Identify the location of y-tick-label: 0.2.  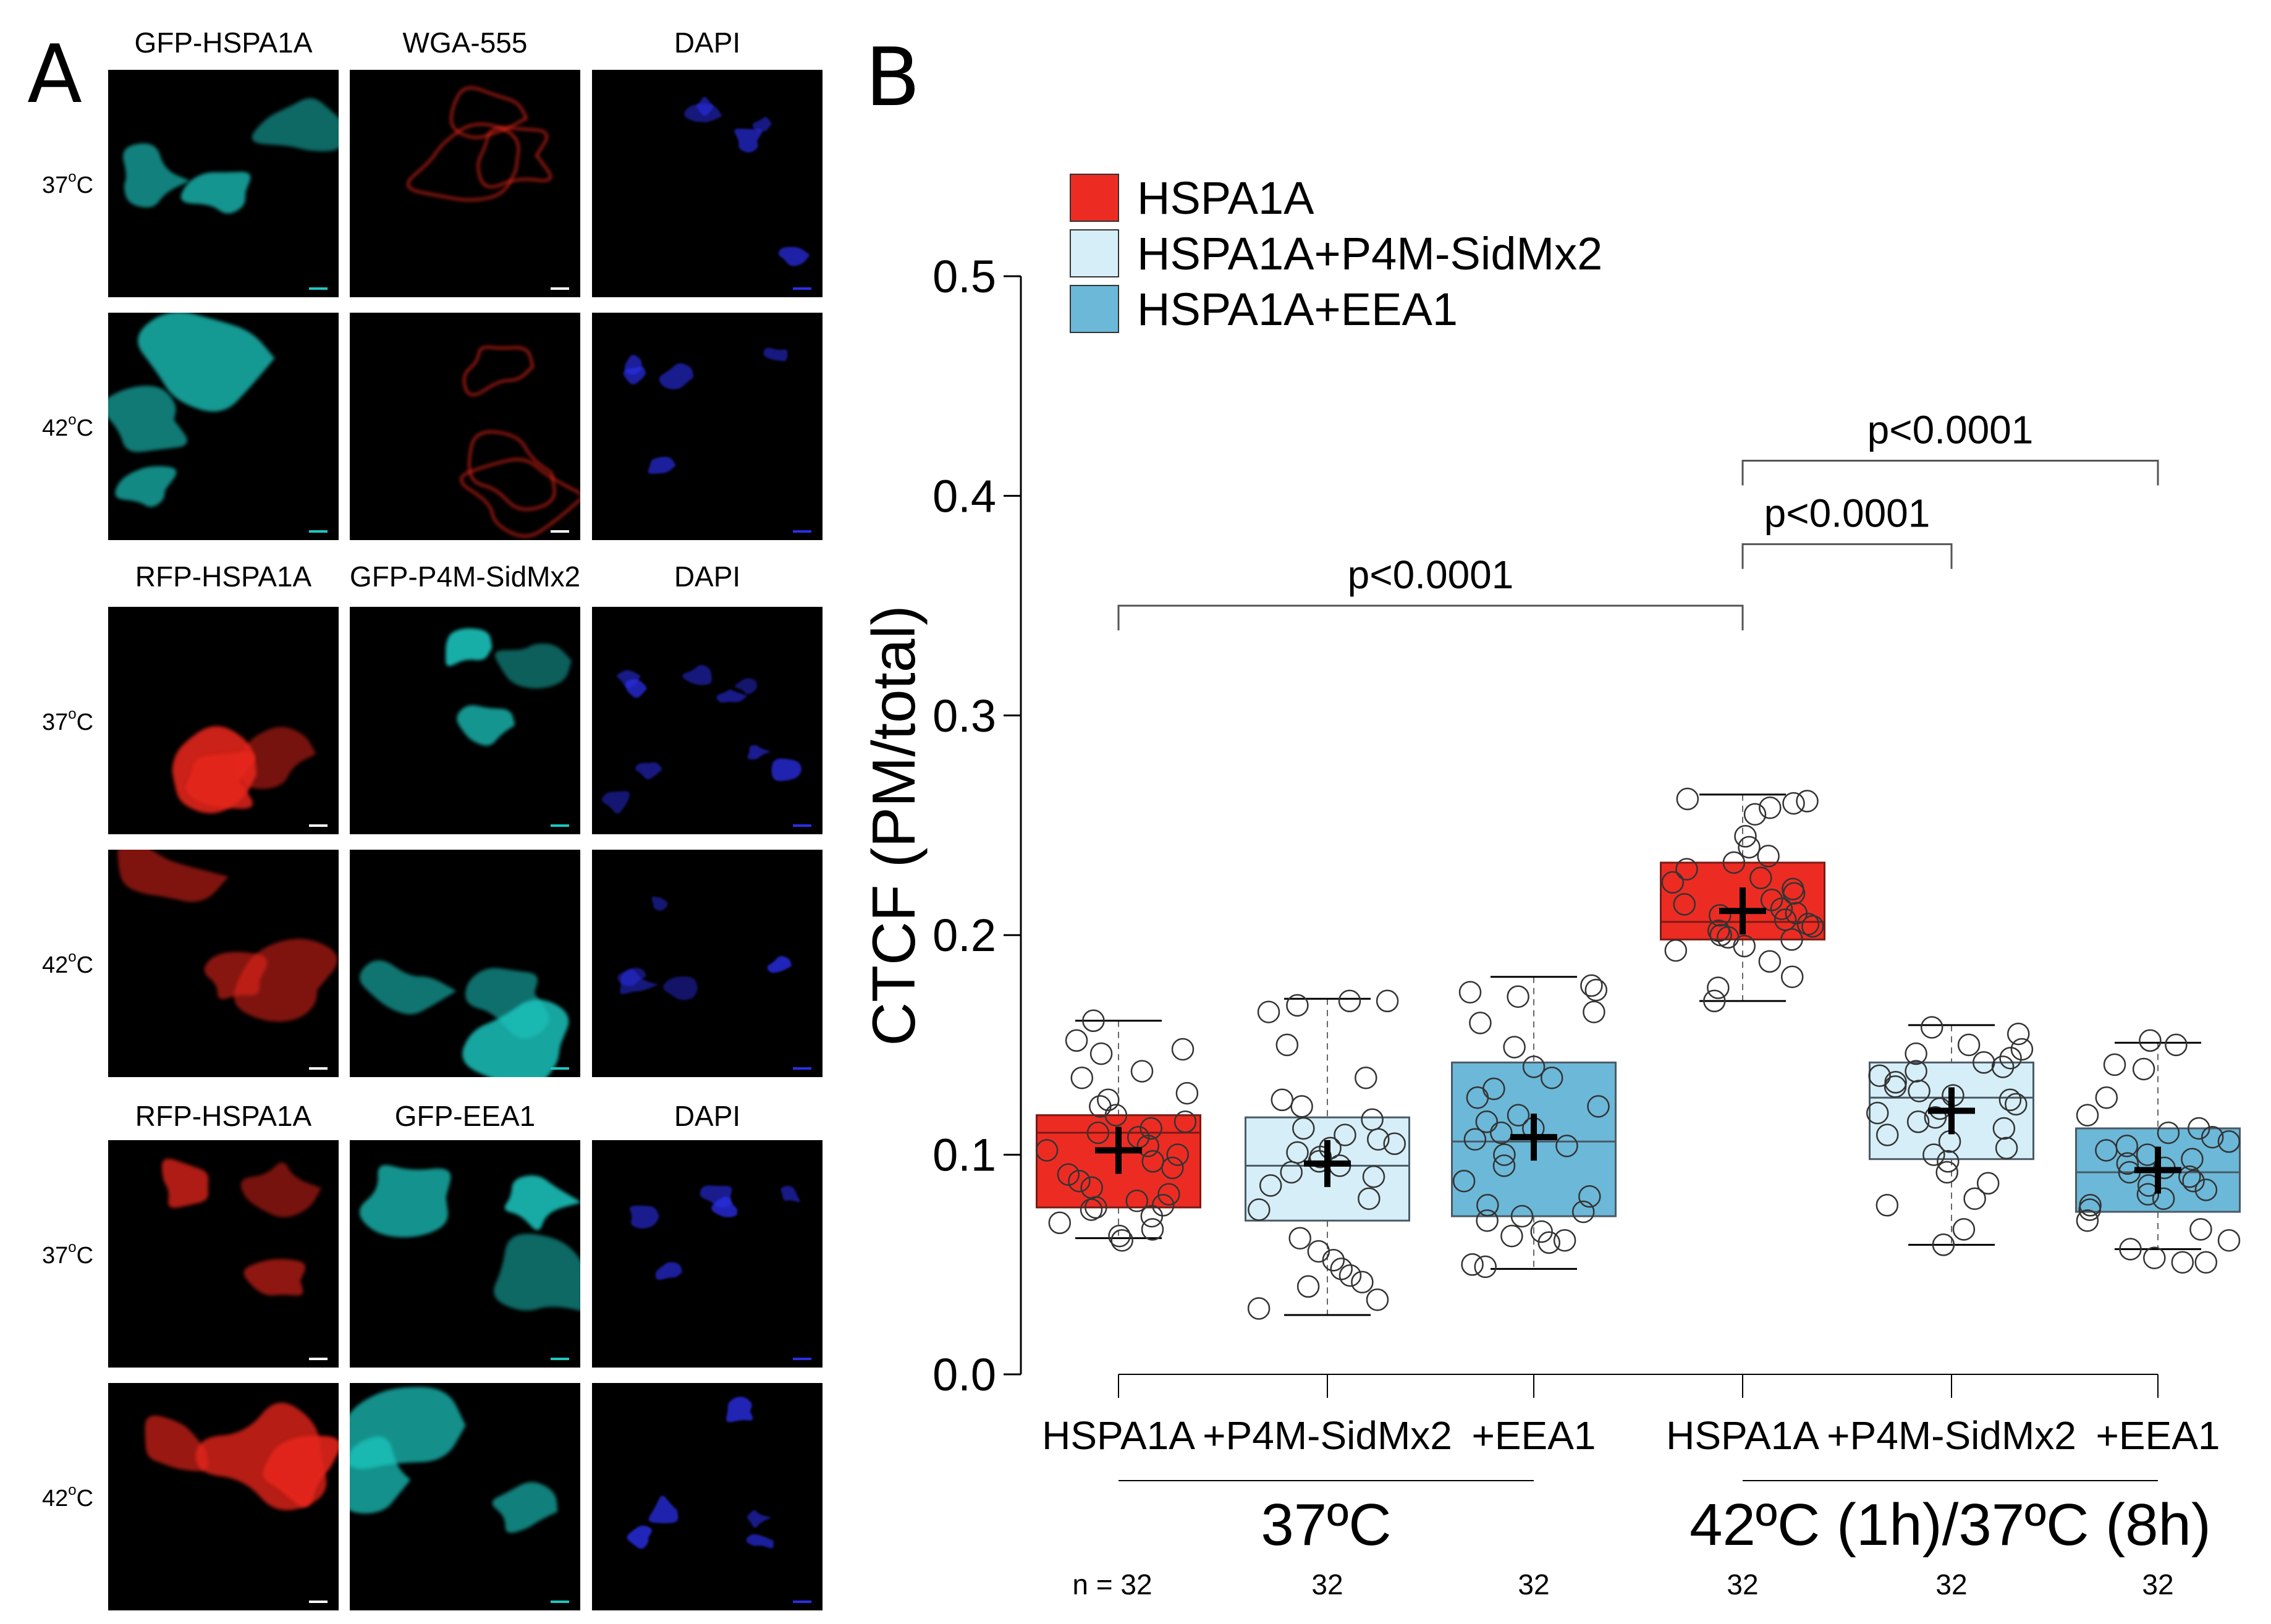
(964, 935).